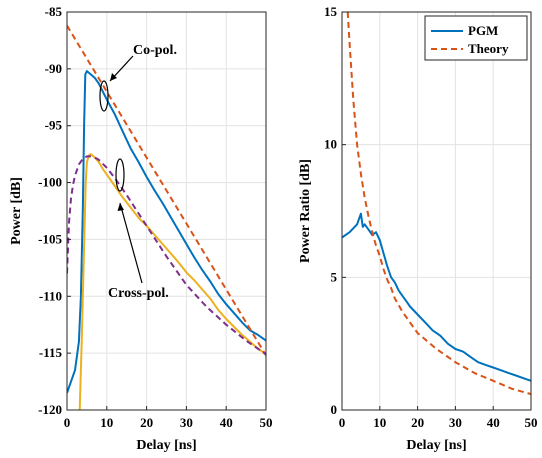 Image resolution: width=542 pixels, height=458 pixels. I want to click on y-tick-label: -85, so click(54, 11).